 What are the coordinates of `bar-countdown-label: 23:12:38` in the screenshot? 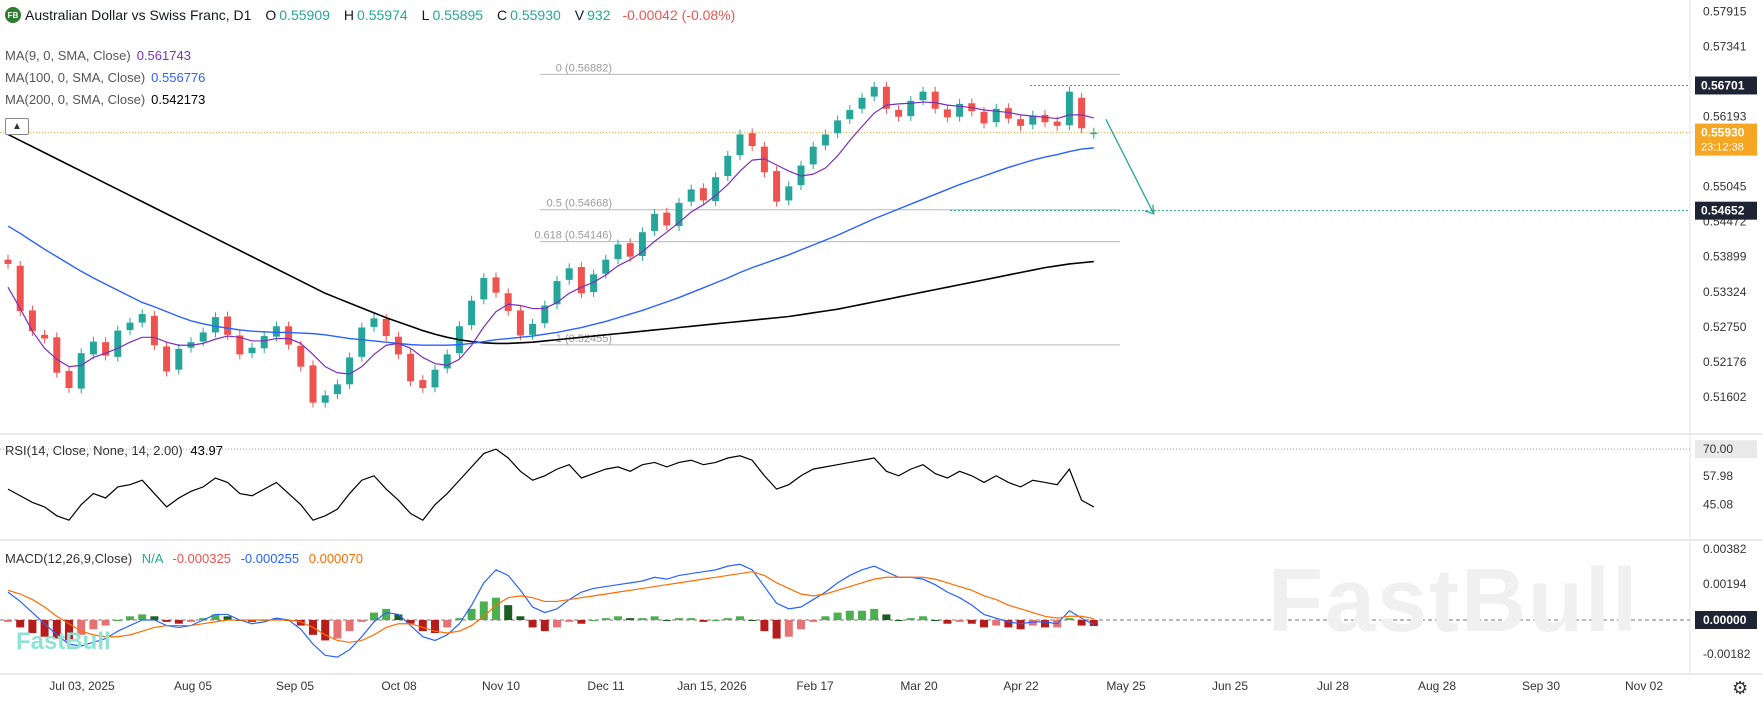 It's located at (1722, 148).